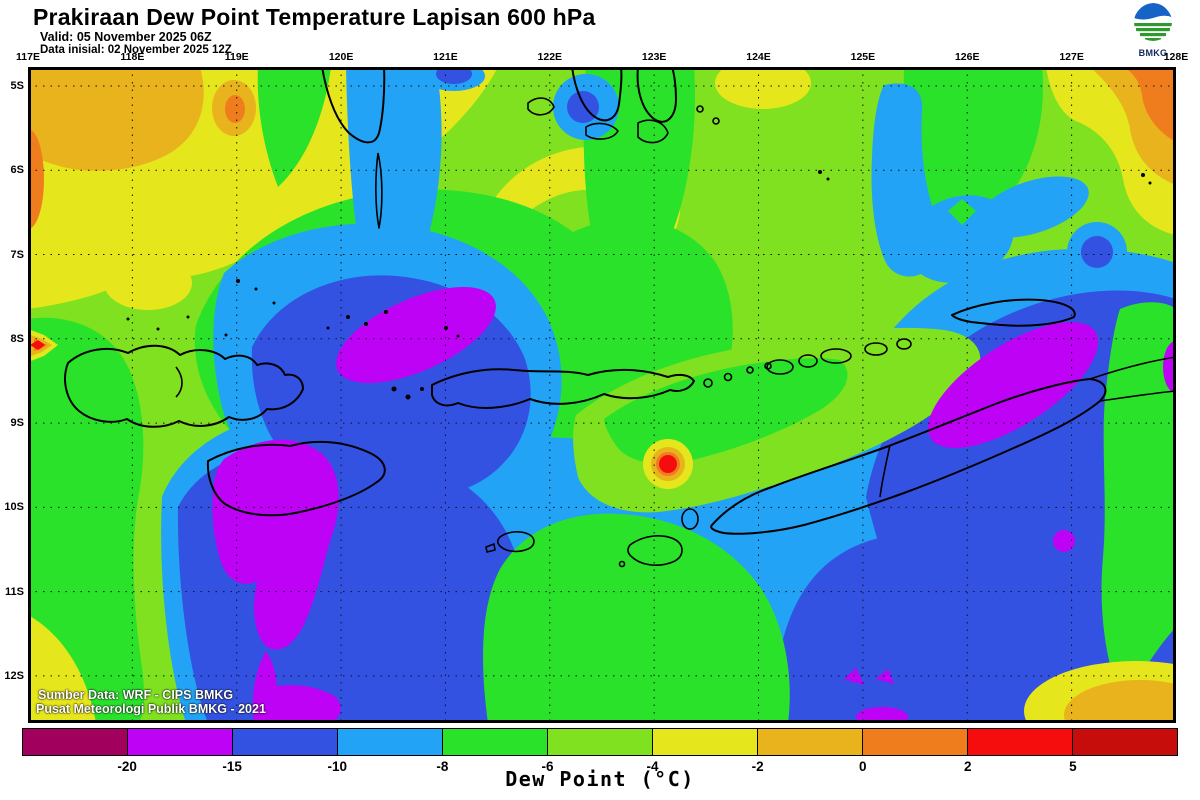 The image size is (1200, 800). Describe the element at coordinates (28, 57) in the screenshot. I see `lon-label: 117E` at that location.